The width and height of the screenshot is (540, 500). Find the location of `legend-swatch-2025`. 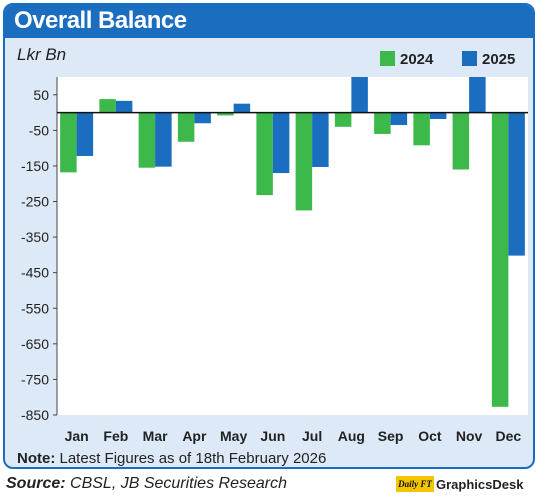

legend-swatch-2025 is located at coordinates (469, 58).